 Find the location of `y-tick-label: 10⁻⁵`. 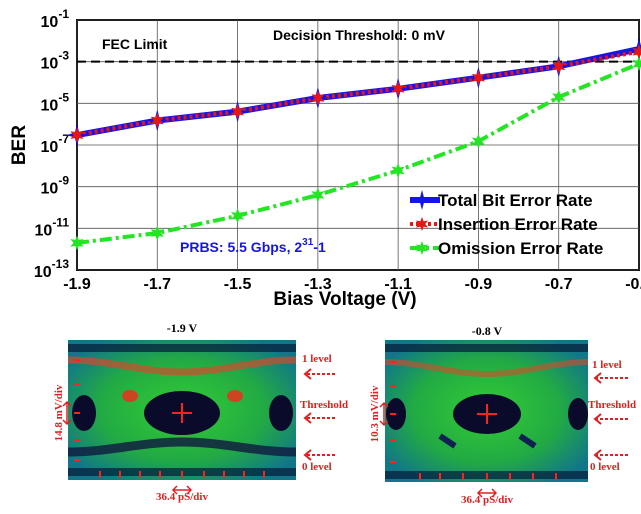

y-tick-label: 10⁻⁵ is located at coordinates (55, 102).